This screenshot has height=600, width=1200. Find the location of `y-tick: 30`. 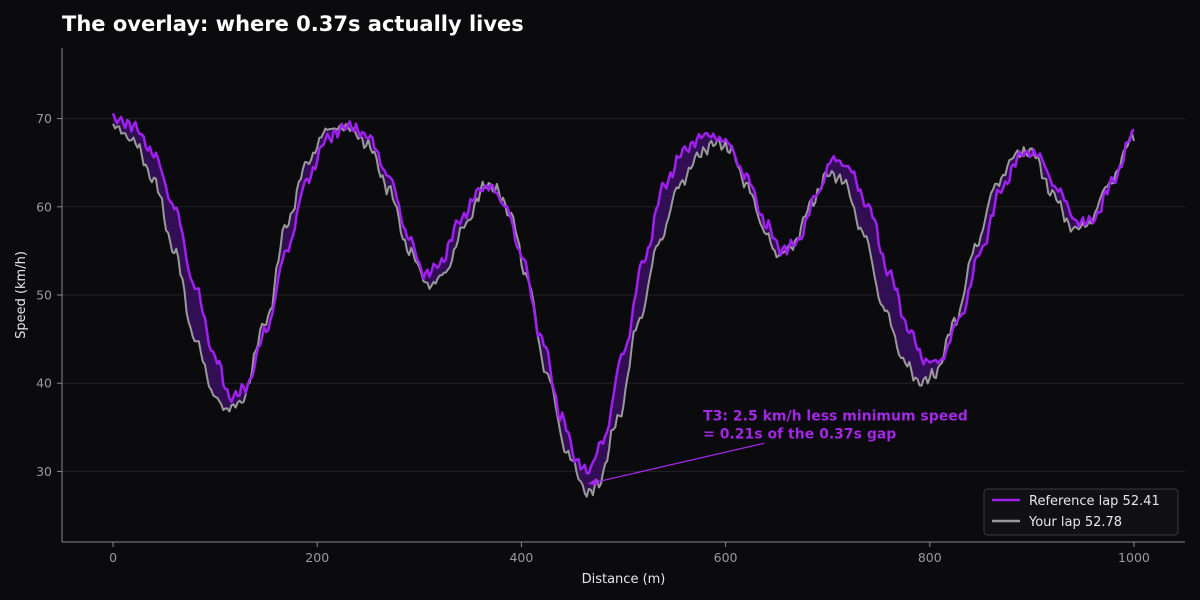

y-tick: 30 is located at coordinates (49, 471).